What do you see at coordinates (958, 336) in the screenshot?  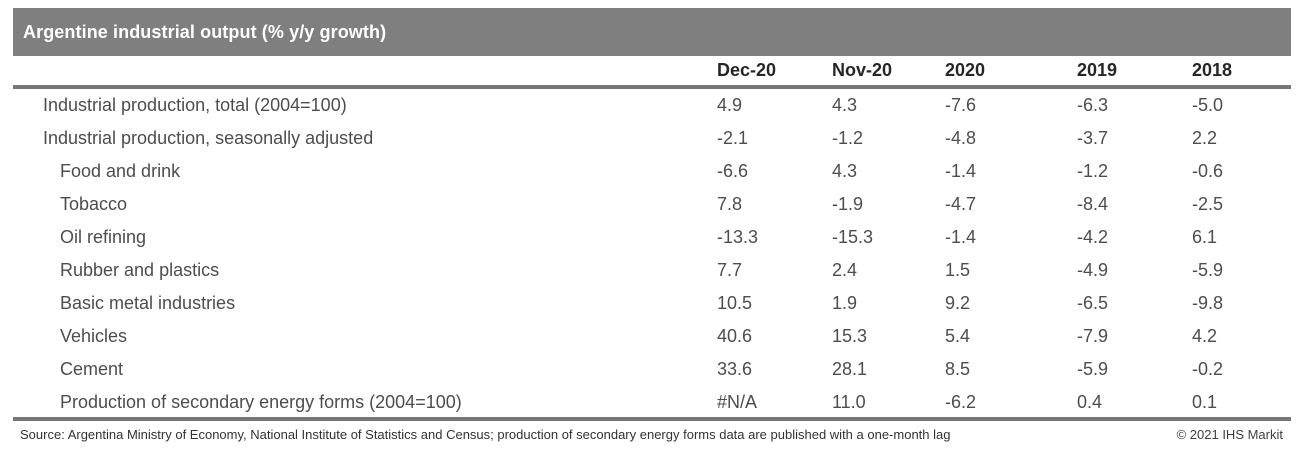 I see `row-value: 5.4` at bounding box center [958, 336].